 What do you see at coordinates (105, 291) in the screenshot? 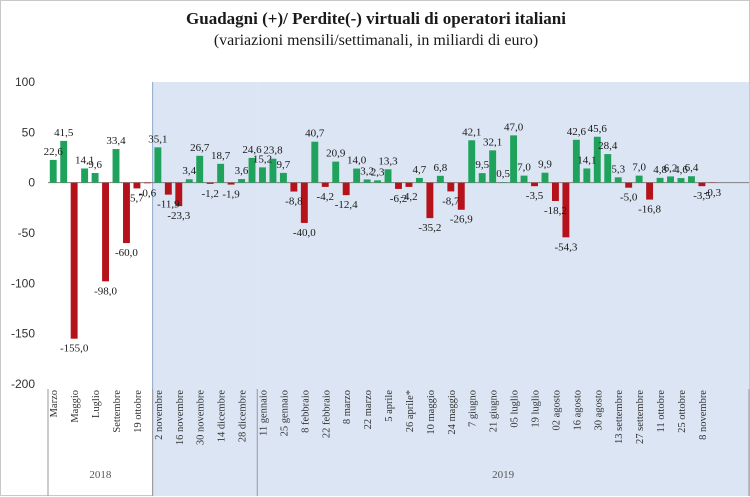
I see `data-label: -98,0` at bounding box center [105, 291].